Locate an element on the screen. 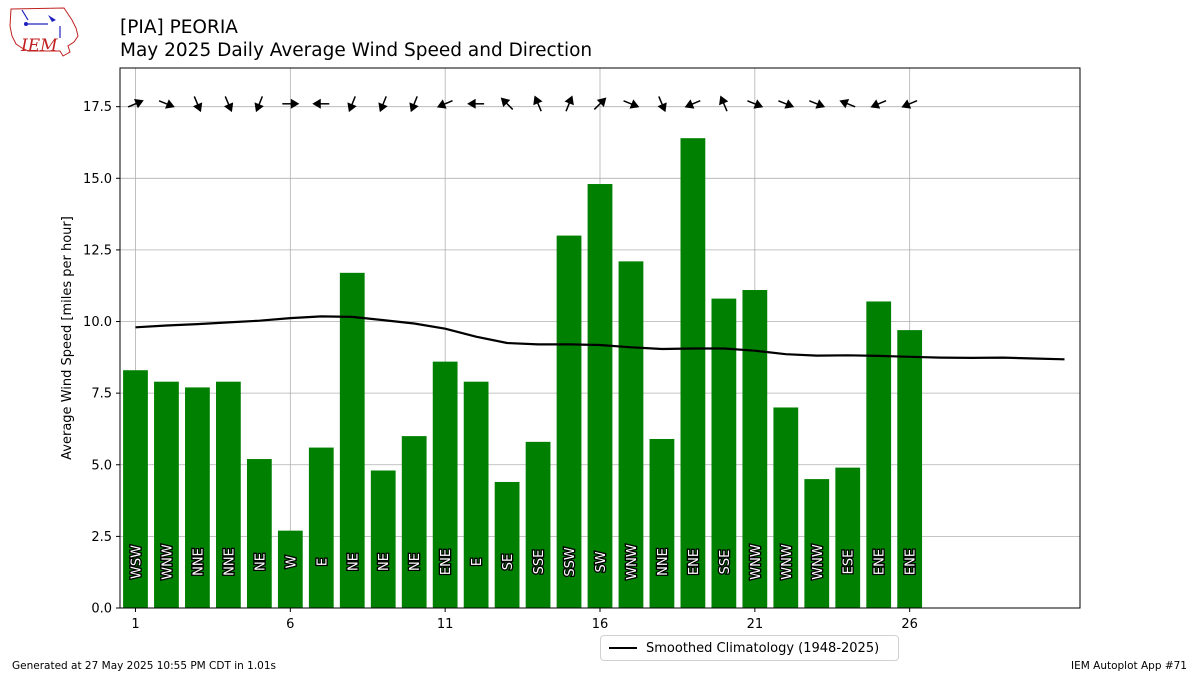 The width and height of the screenshot is (1200, 675). x-tick-label: 26 is located at coordinates (909, 623).